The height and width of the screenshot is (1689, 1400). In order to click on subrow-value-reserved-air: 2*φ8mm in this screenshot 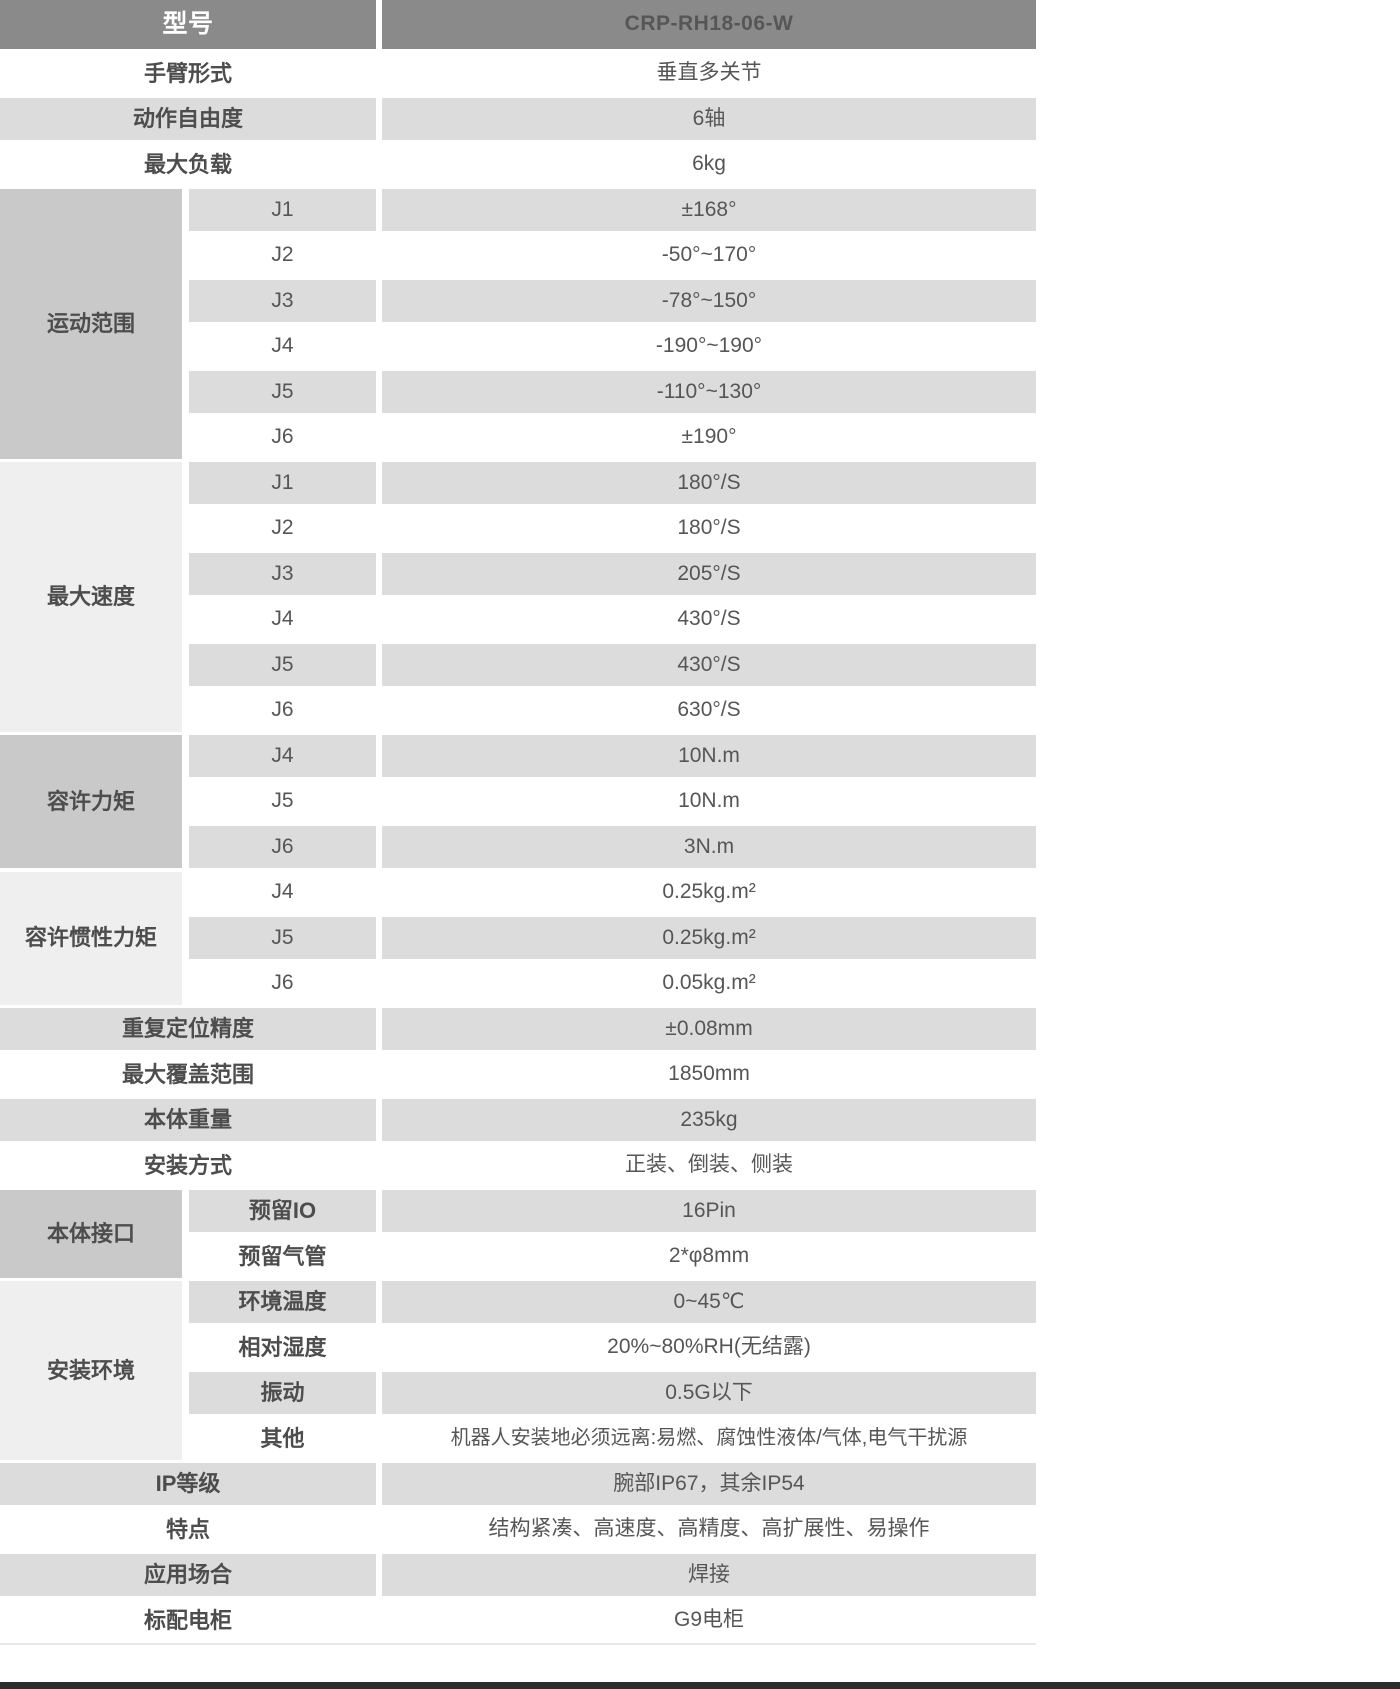, I will do `click(709, 1256)`.